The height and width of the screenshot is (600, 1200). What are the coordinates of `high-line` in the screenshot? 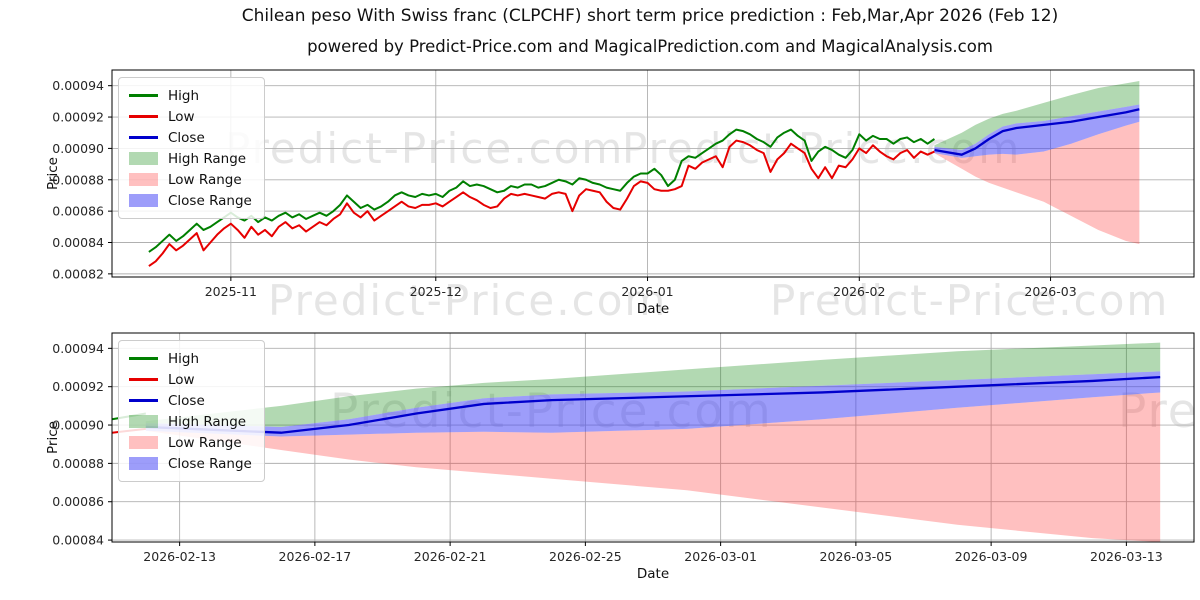 It's located at (541, 190).